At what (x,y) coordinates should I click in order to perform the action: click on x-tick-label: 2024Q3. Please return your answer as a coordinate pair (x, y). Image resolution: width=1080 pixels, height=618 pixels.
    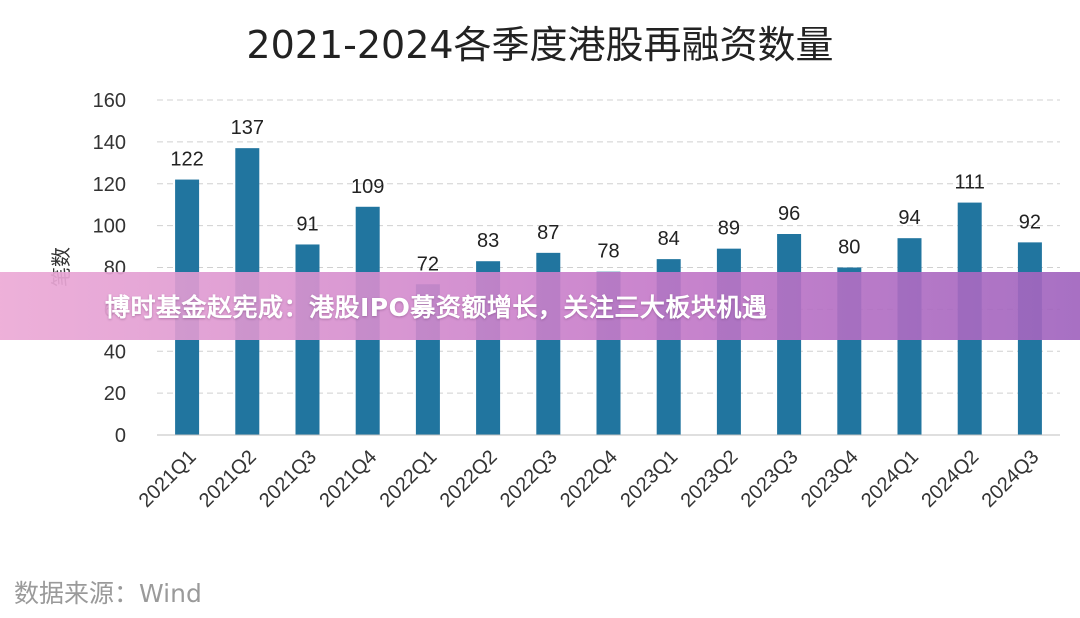
    Looking at the image, I should click on (1011, 479).